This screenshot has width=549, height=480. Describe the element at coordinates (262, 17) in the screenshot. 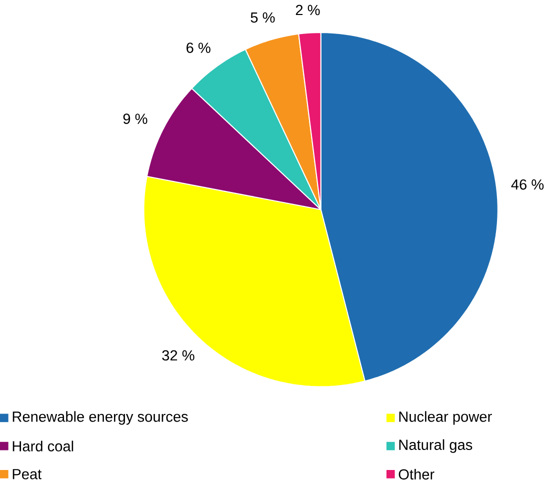

I see `data-label: 5 %` at that location.